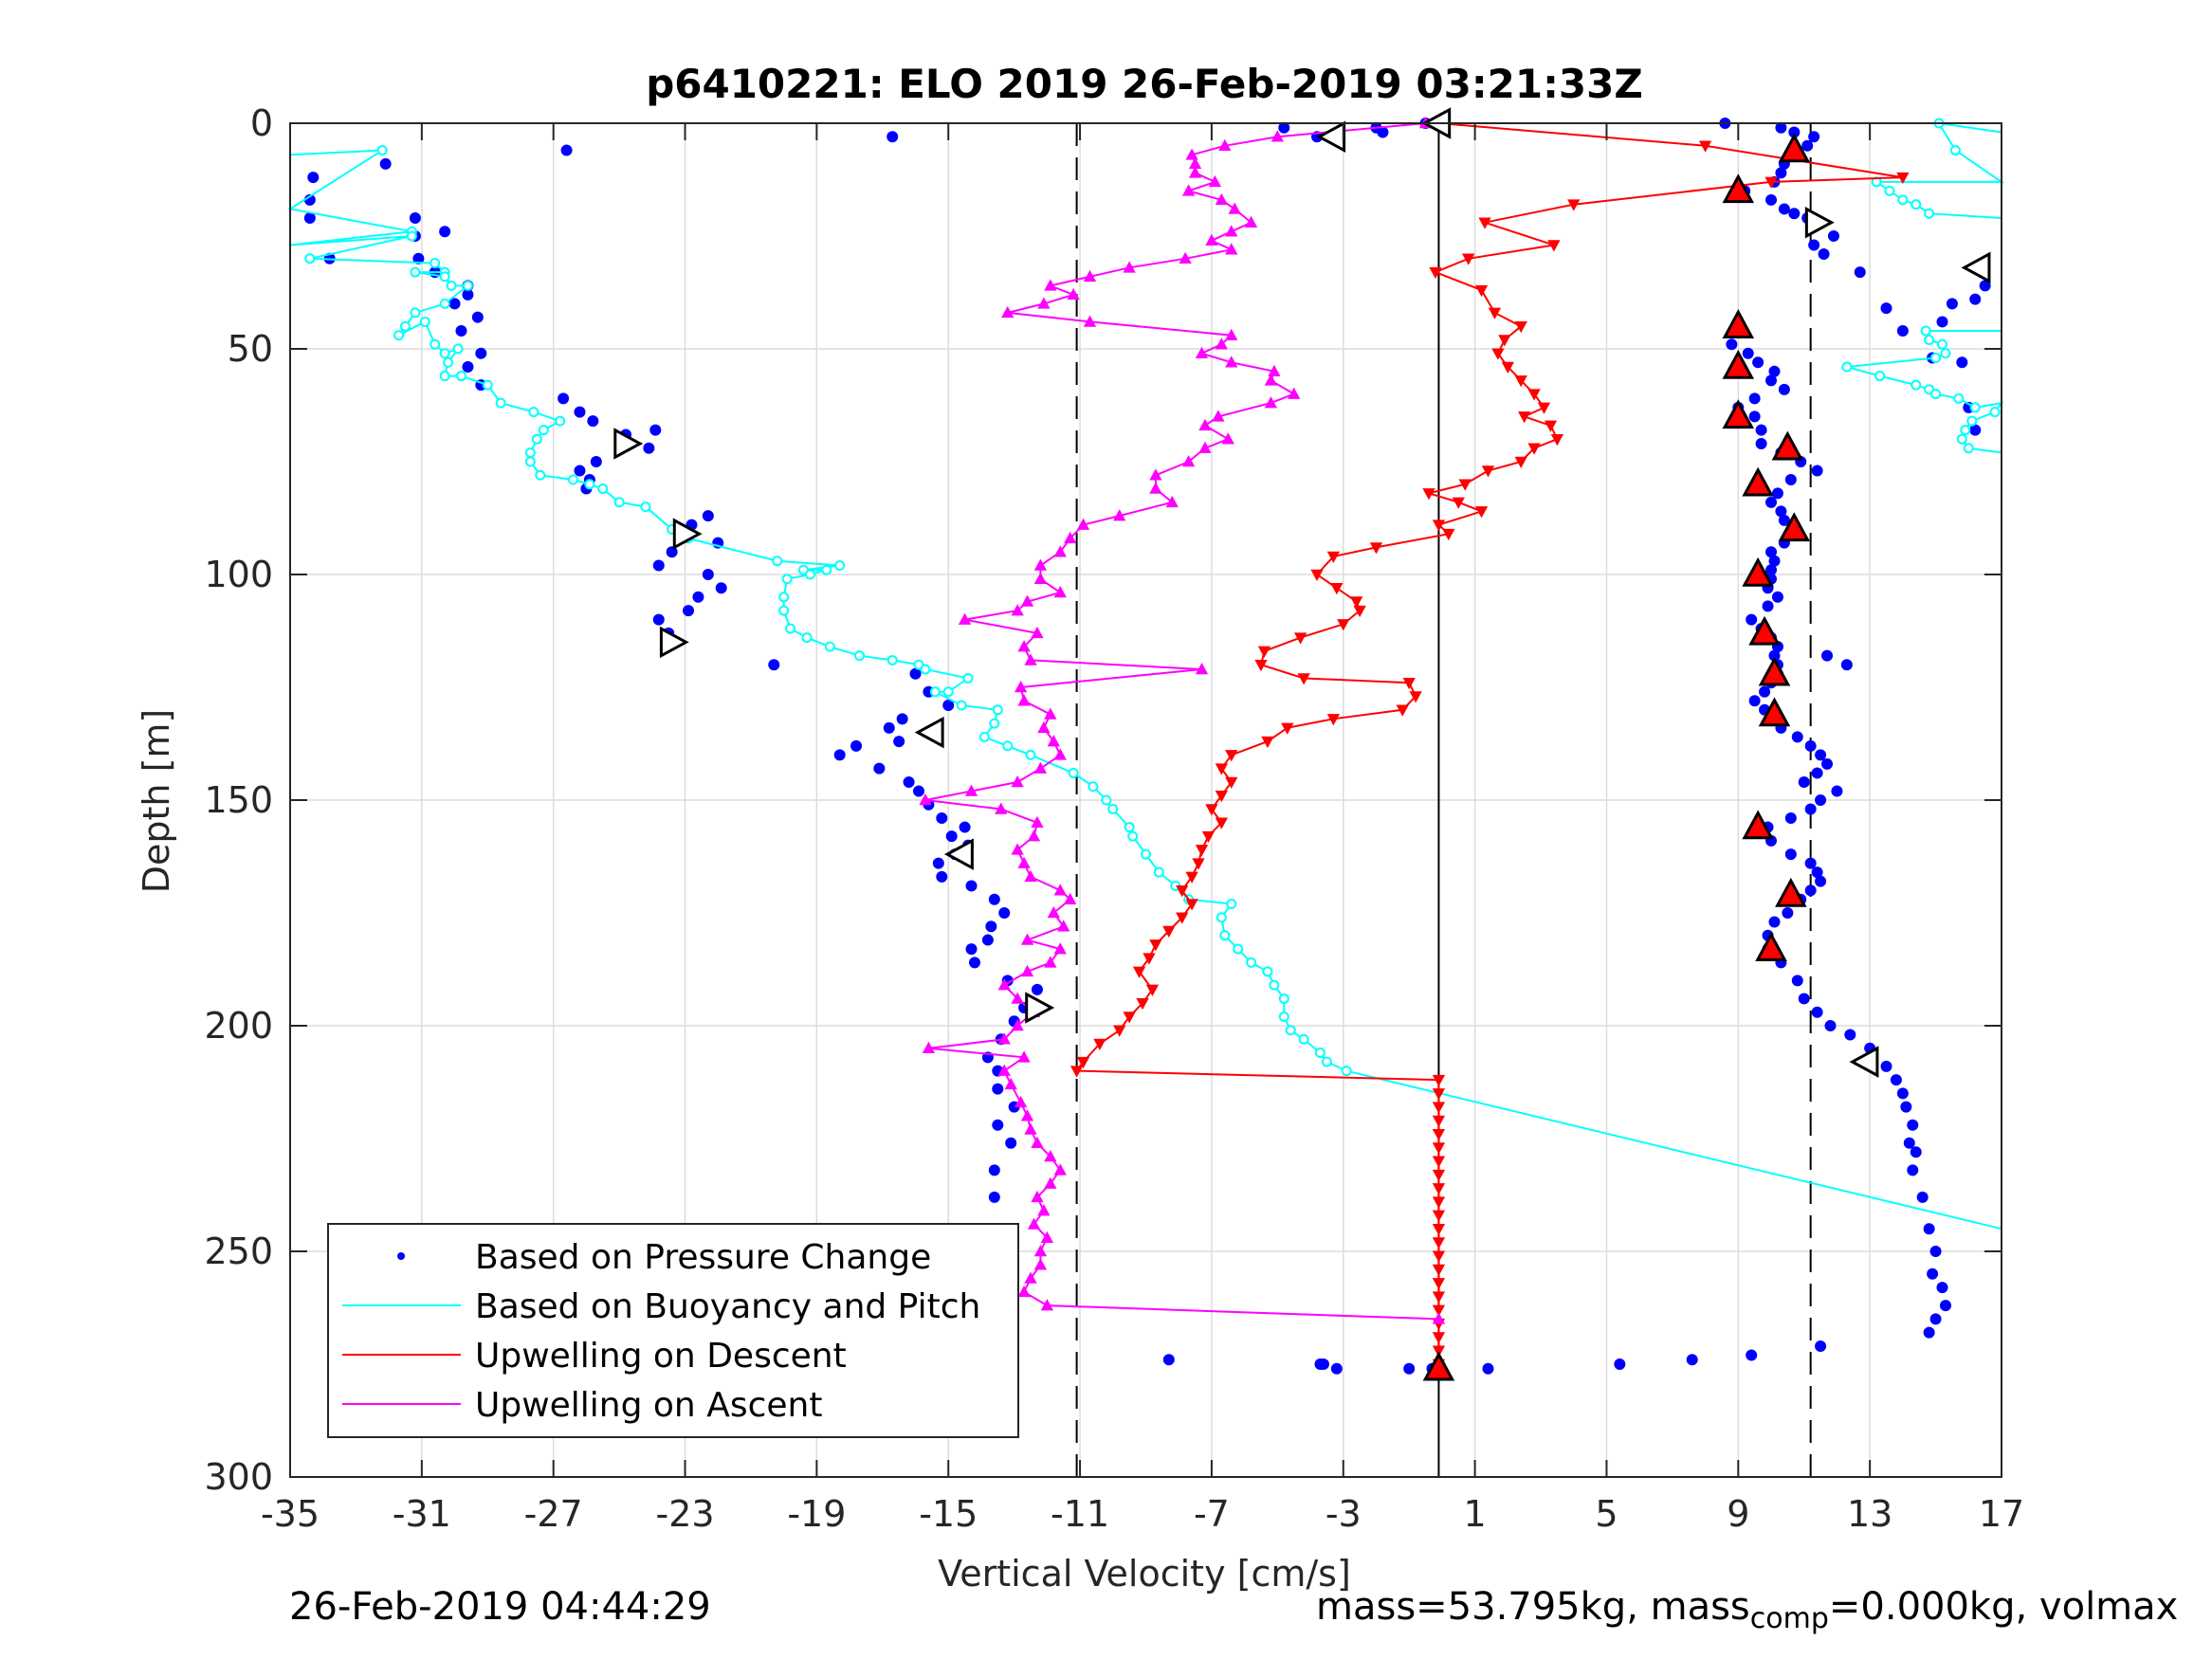  I want to click on legend-label: Based on Buoyancy and Pitch, so click(727, 1306).